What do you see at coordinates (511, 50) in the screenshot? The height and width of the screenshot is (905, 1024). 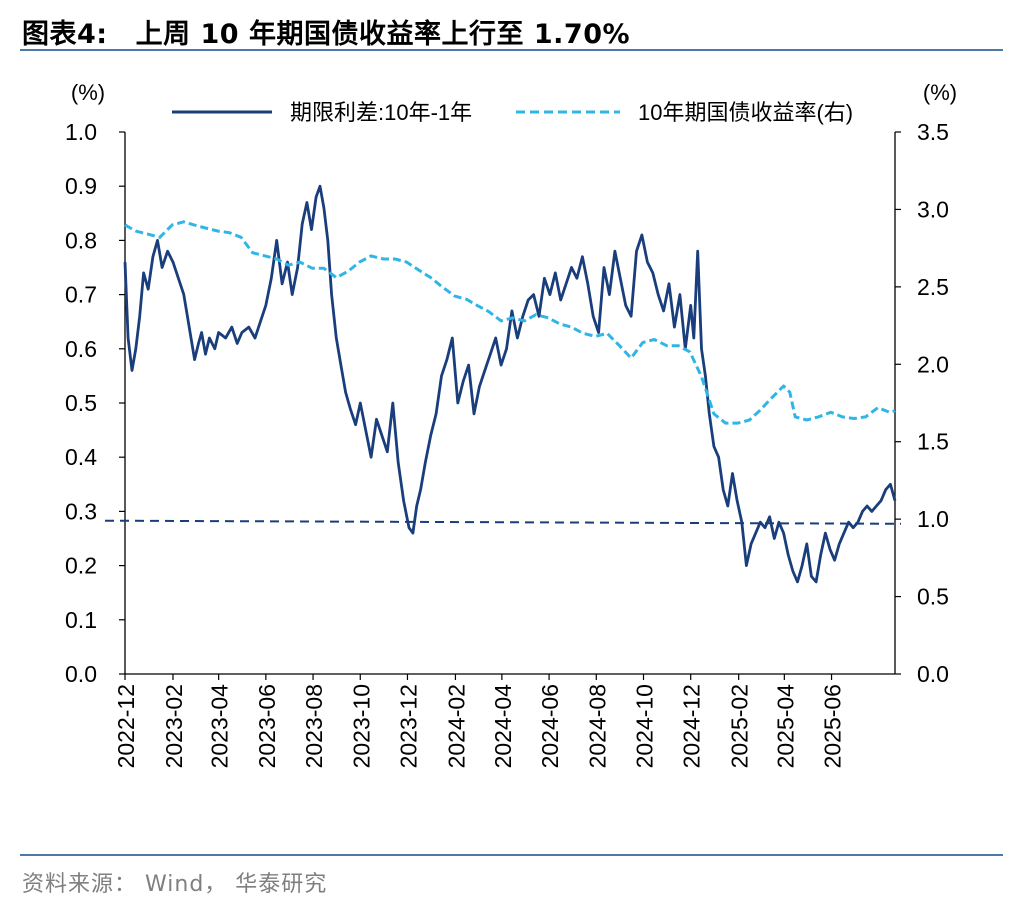 I see `title-divider` at bounding box center [511, 50].